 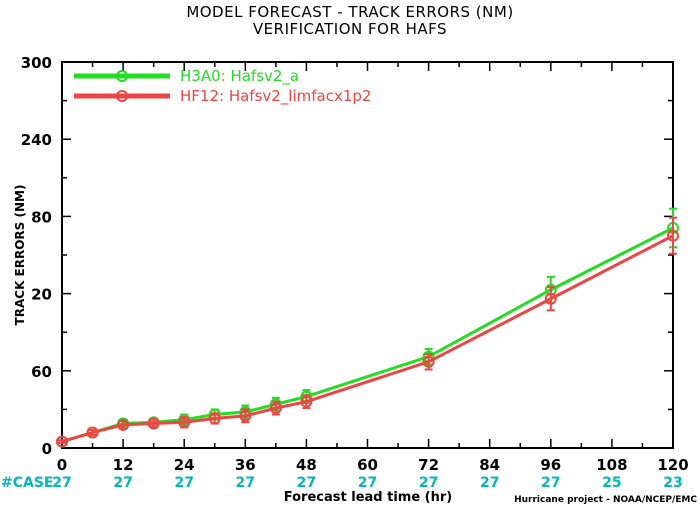 I want to click on x-tick-label: 0, so click(x=62, y=465).